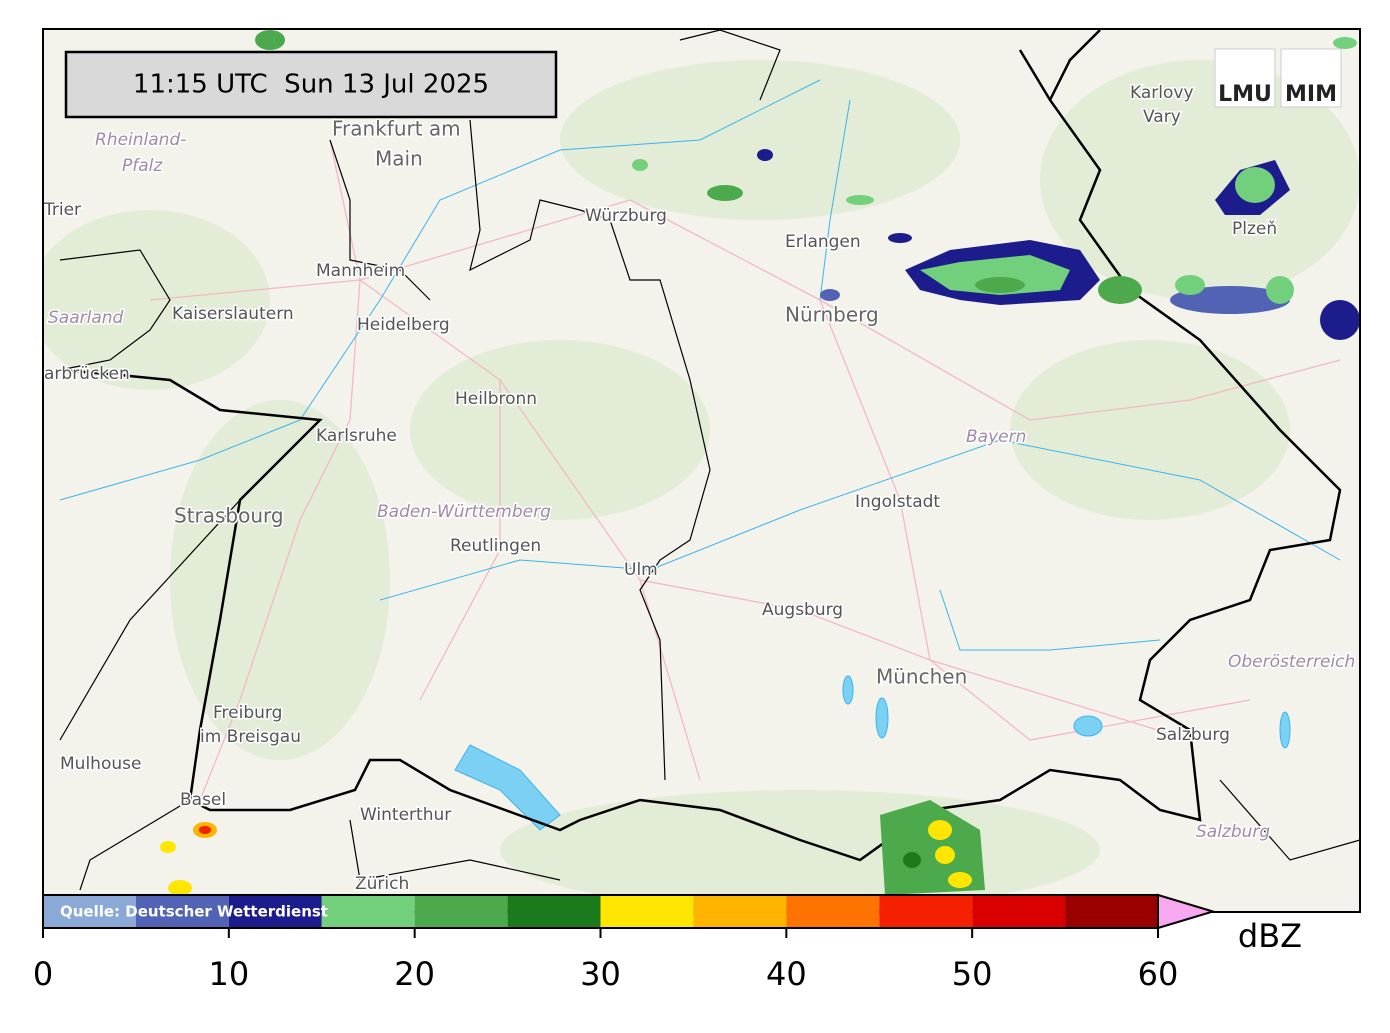 This screenshot has width=1390, height=1033. I want to click on place-label: Reutlingen, so click(495, 546).